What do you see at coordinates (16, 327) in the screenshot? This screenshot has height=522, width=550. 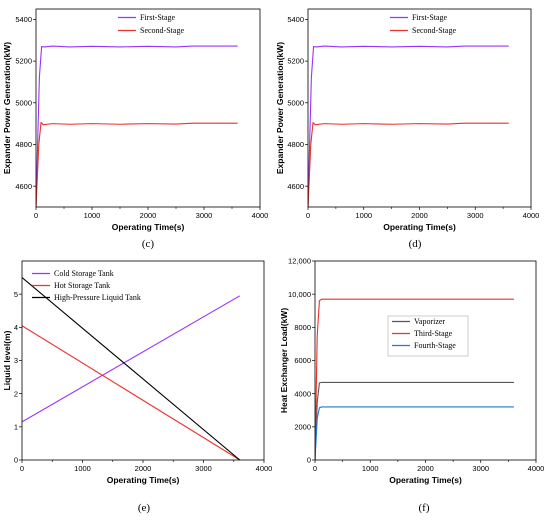 I see `y-tick-label: 4` at bounding box center [16, 327].